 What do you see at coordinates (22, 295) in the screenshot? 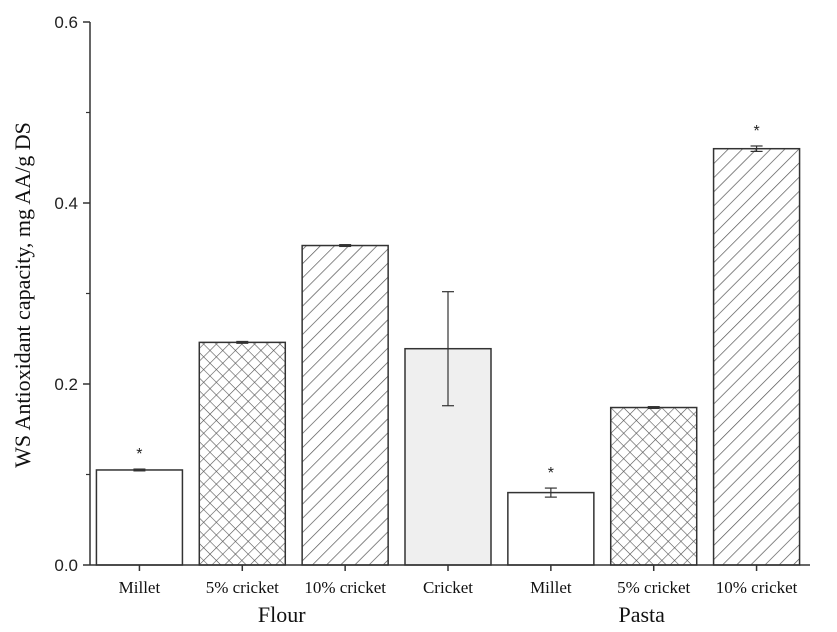
I see `y-axis-label: WS Antioxidant capacity, mg AA/g DS` at bounding box center [22, 295].